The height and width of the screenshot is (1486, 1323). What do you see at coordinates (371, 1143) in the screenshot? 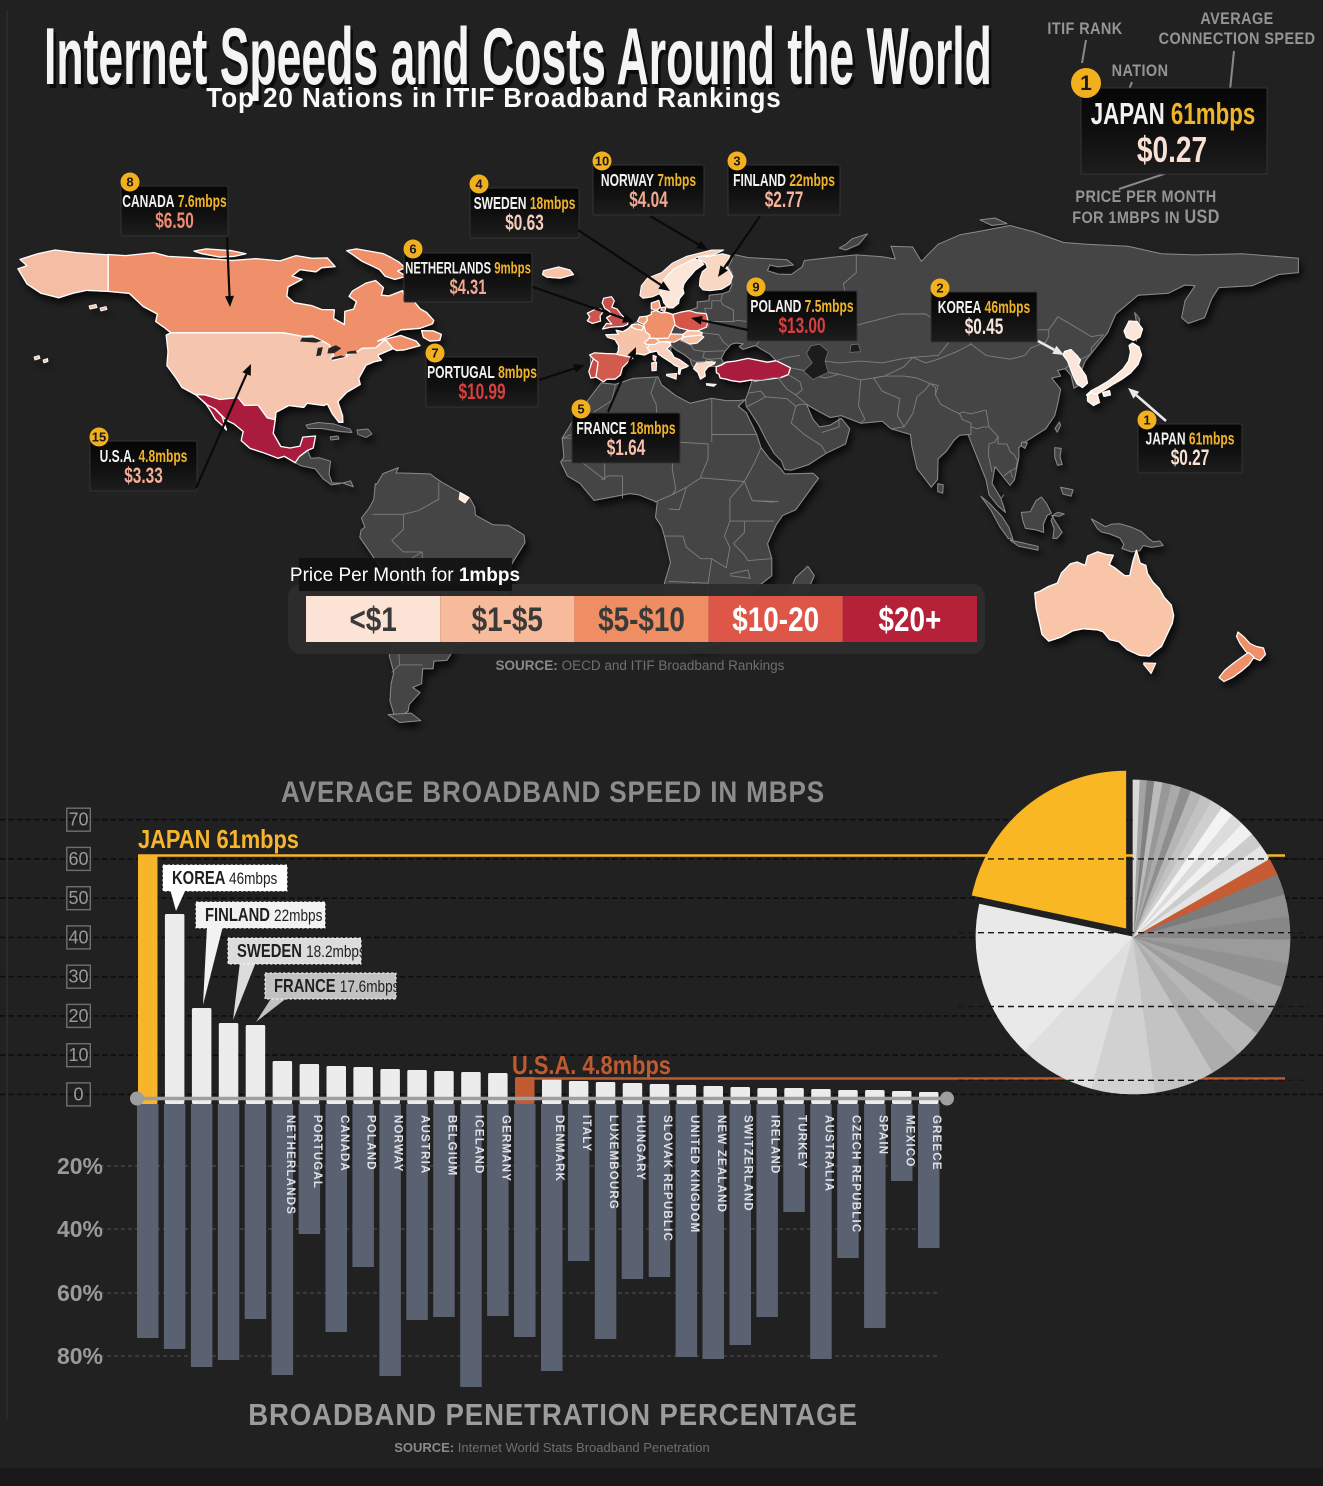
I see `svg-text: POLAND` at bounding box center [371, 1143].